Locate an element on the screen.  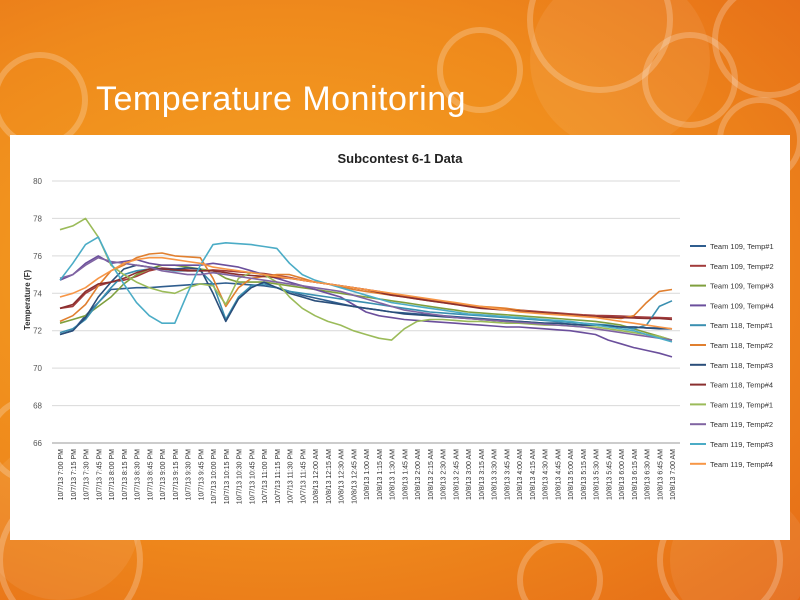
legend-label: Team 109, Temp#4 is located at coordinates (742, 305).